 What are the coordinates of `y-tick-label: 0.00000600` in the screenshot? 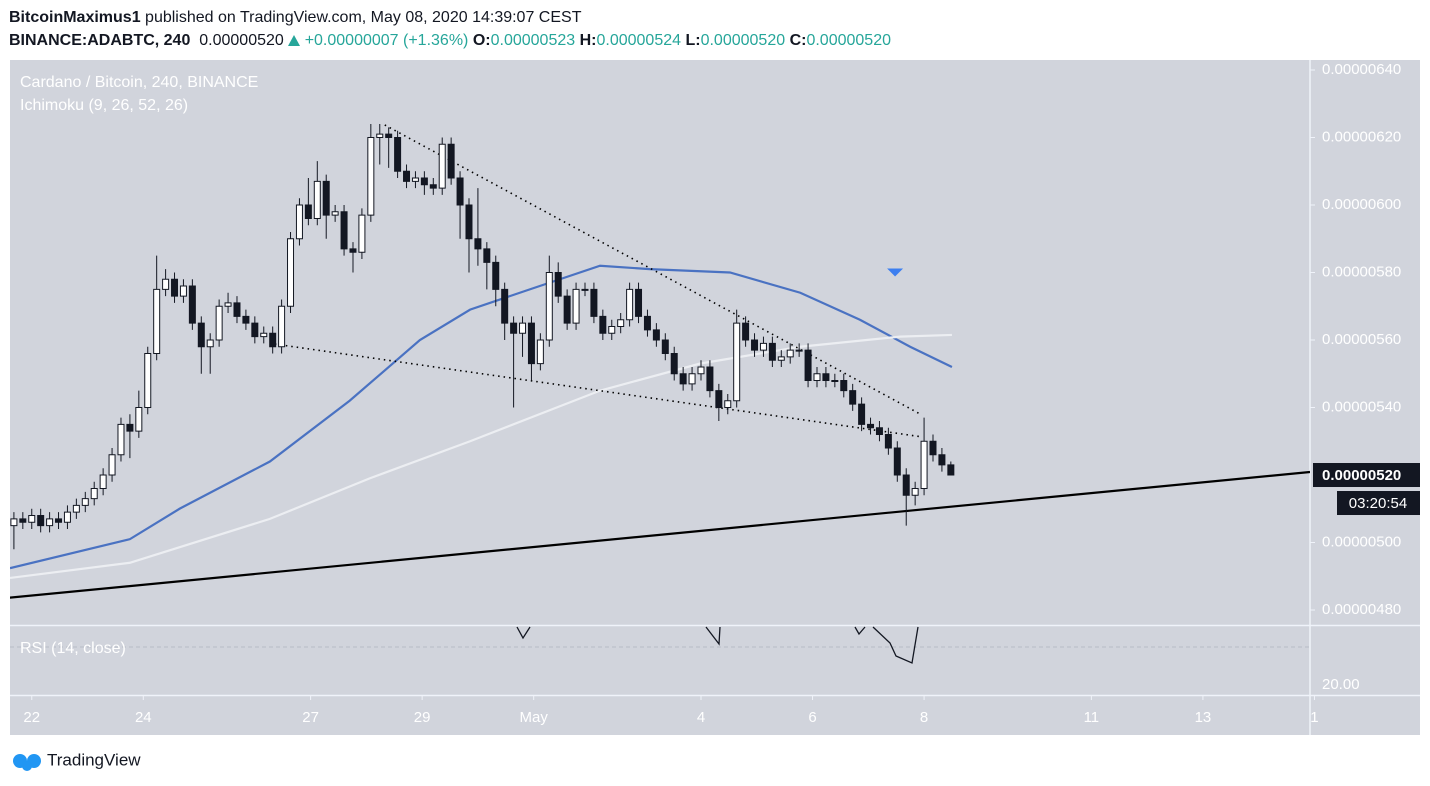 It's located at (1361, 204).